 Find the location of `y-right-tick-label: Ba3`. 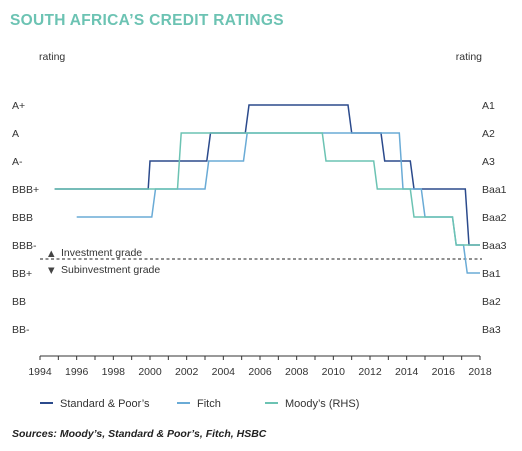

y-right-tick-label: Ba3 is located at coordinates (491, 330).